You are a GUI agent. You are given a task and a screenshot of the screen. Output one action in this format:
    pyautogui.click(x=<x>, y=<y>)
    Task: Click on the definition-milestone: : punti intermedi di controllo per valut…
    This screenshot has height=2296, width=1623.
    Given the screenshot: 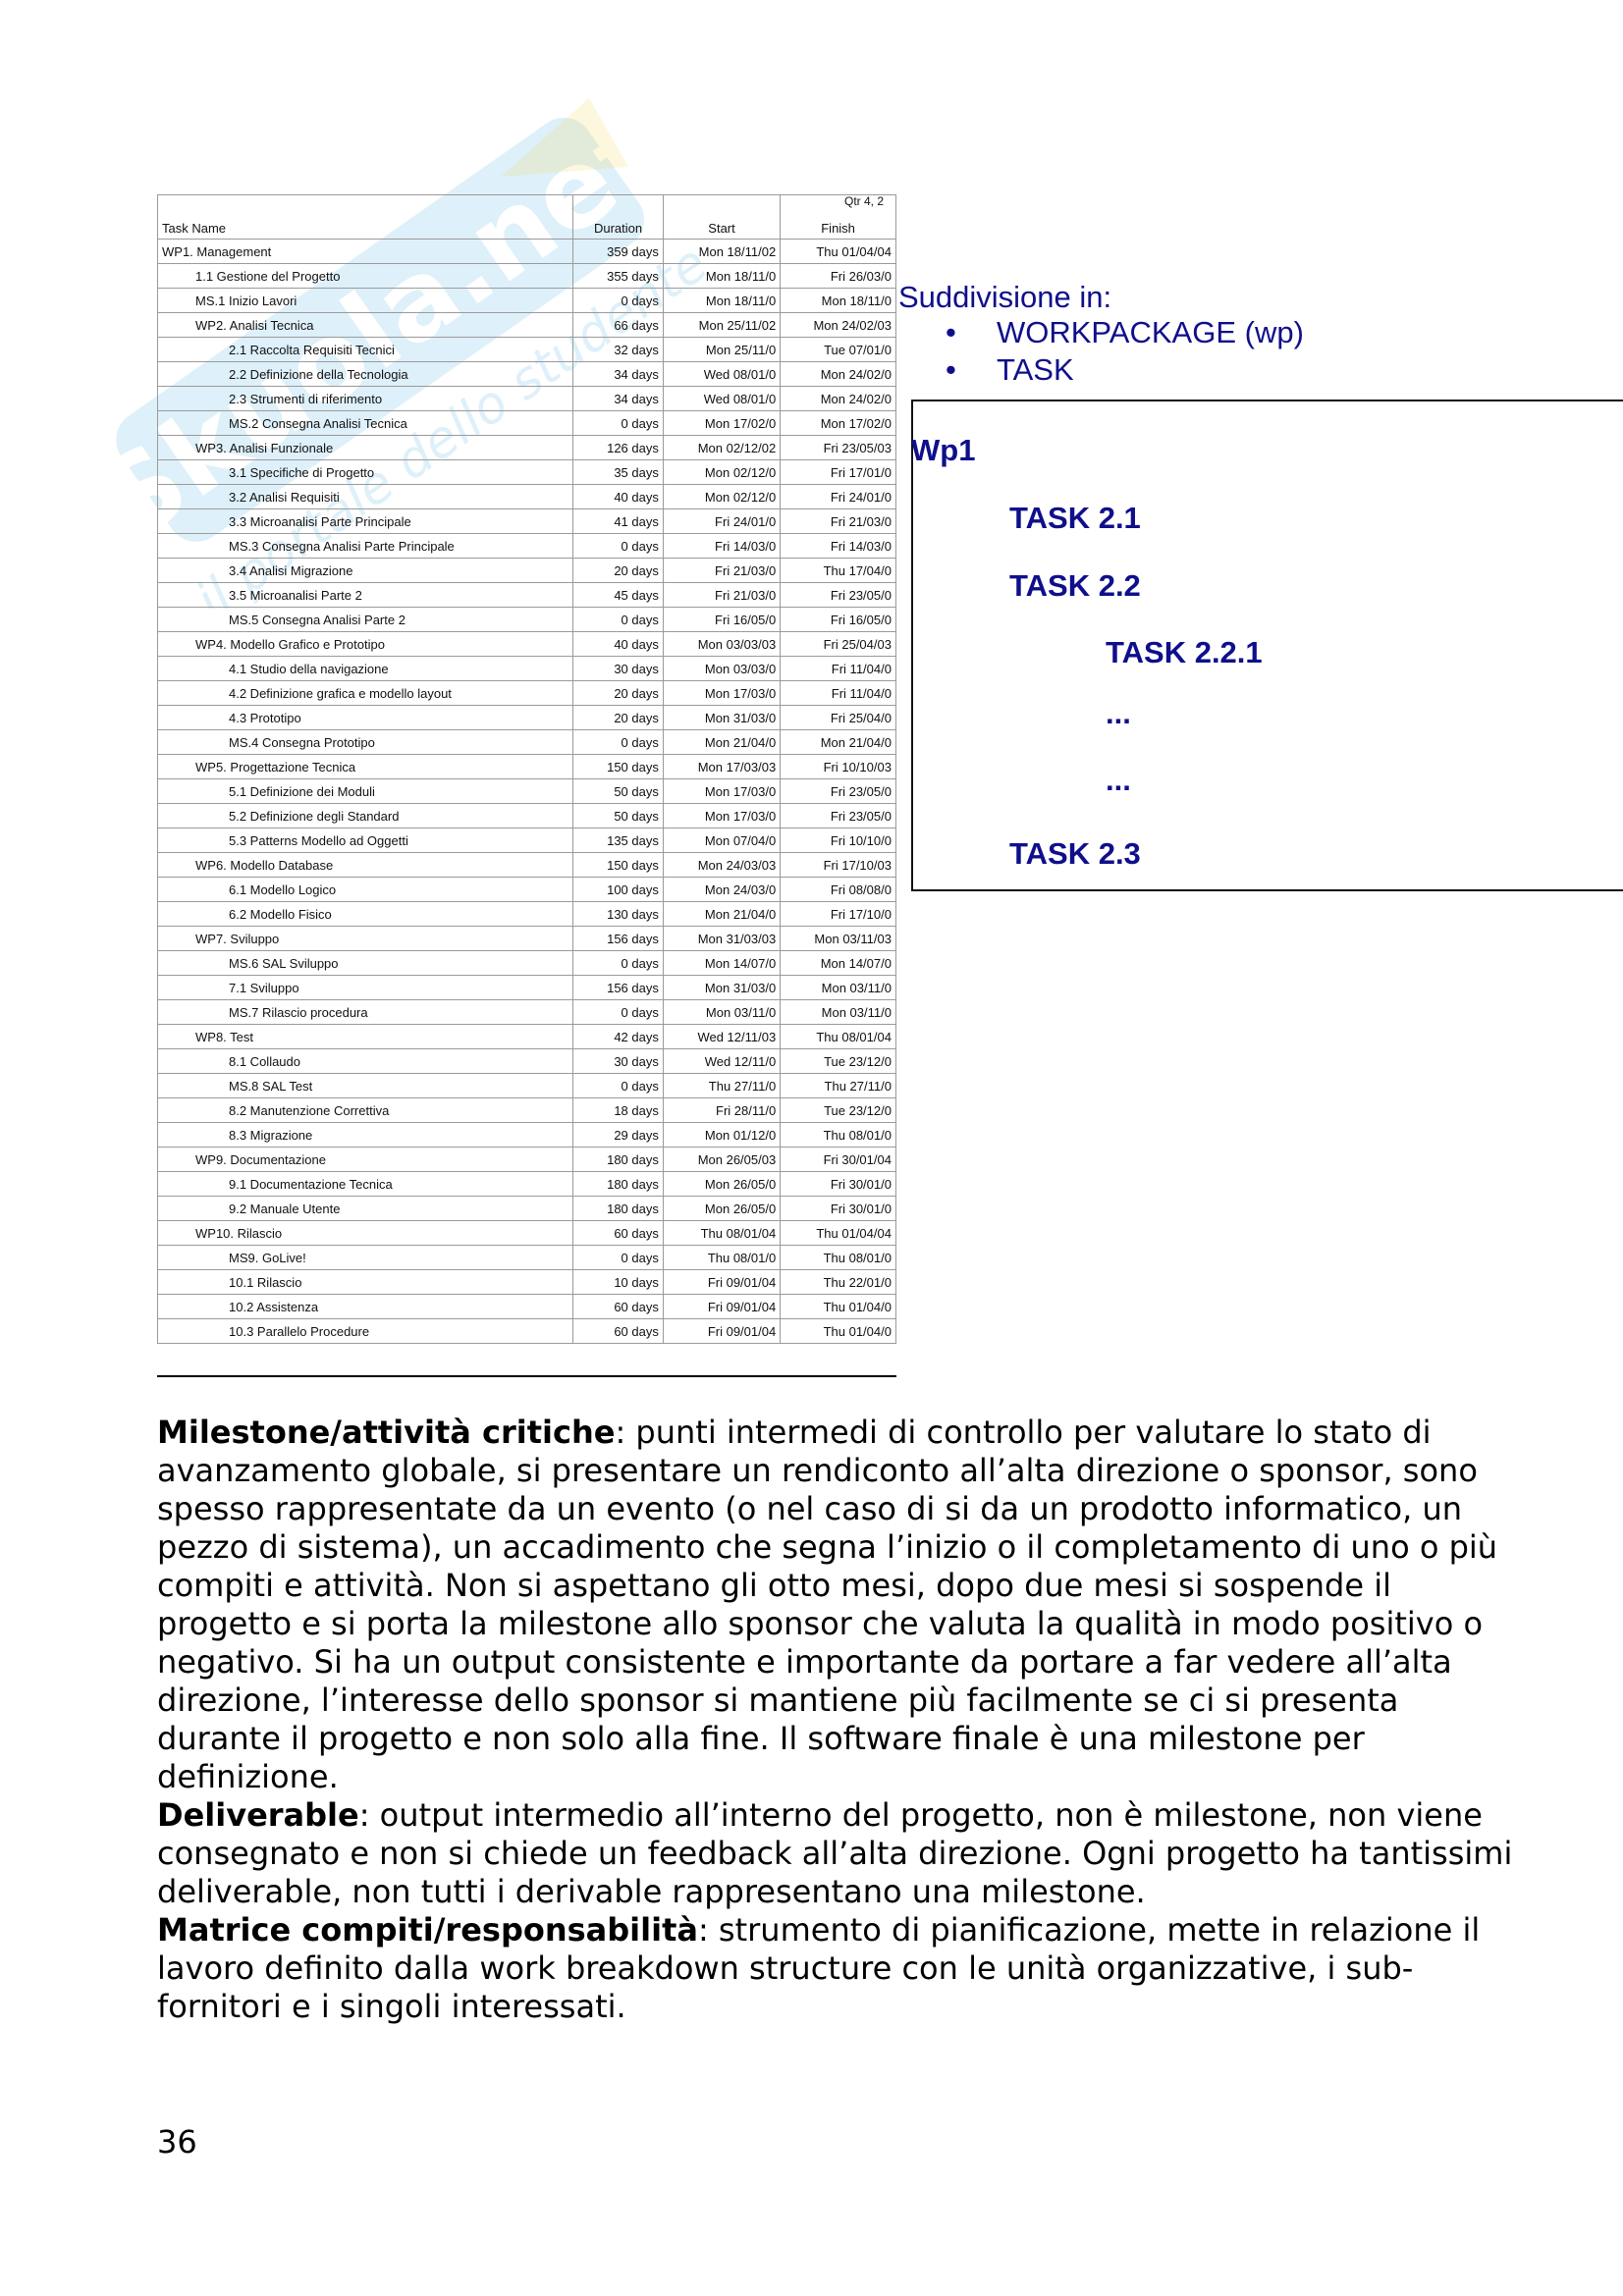 What is the action you would take?
    pyautogui.click(x=827, y=1605)
    